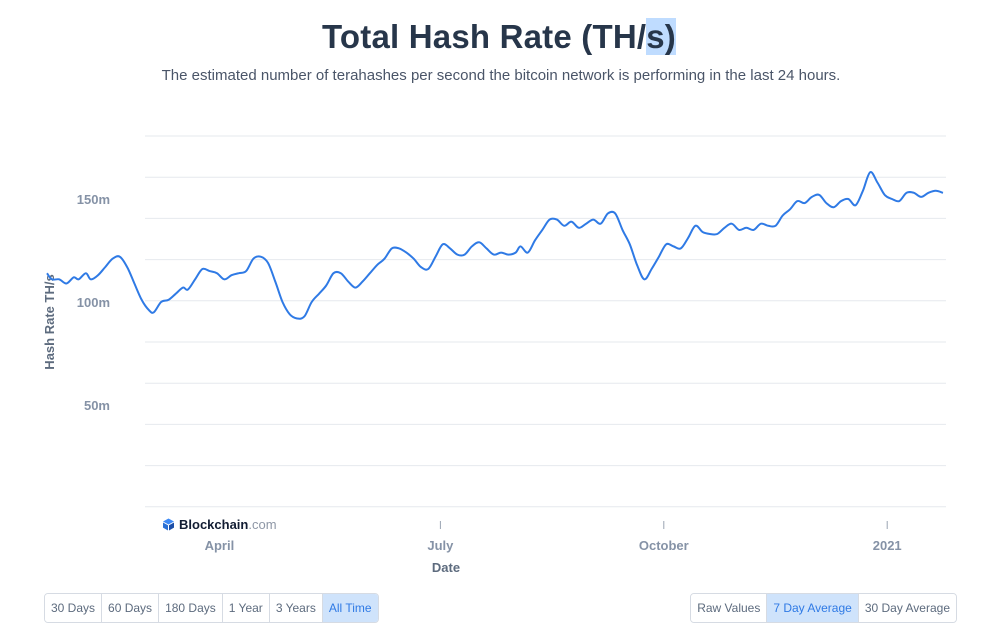  Describe the element at coordinates (191, 608) in the screenshot. I see `range-180-days-button: 180 Days` at that location.